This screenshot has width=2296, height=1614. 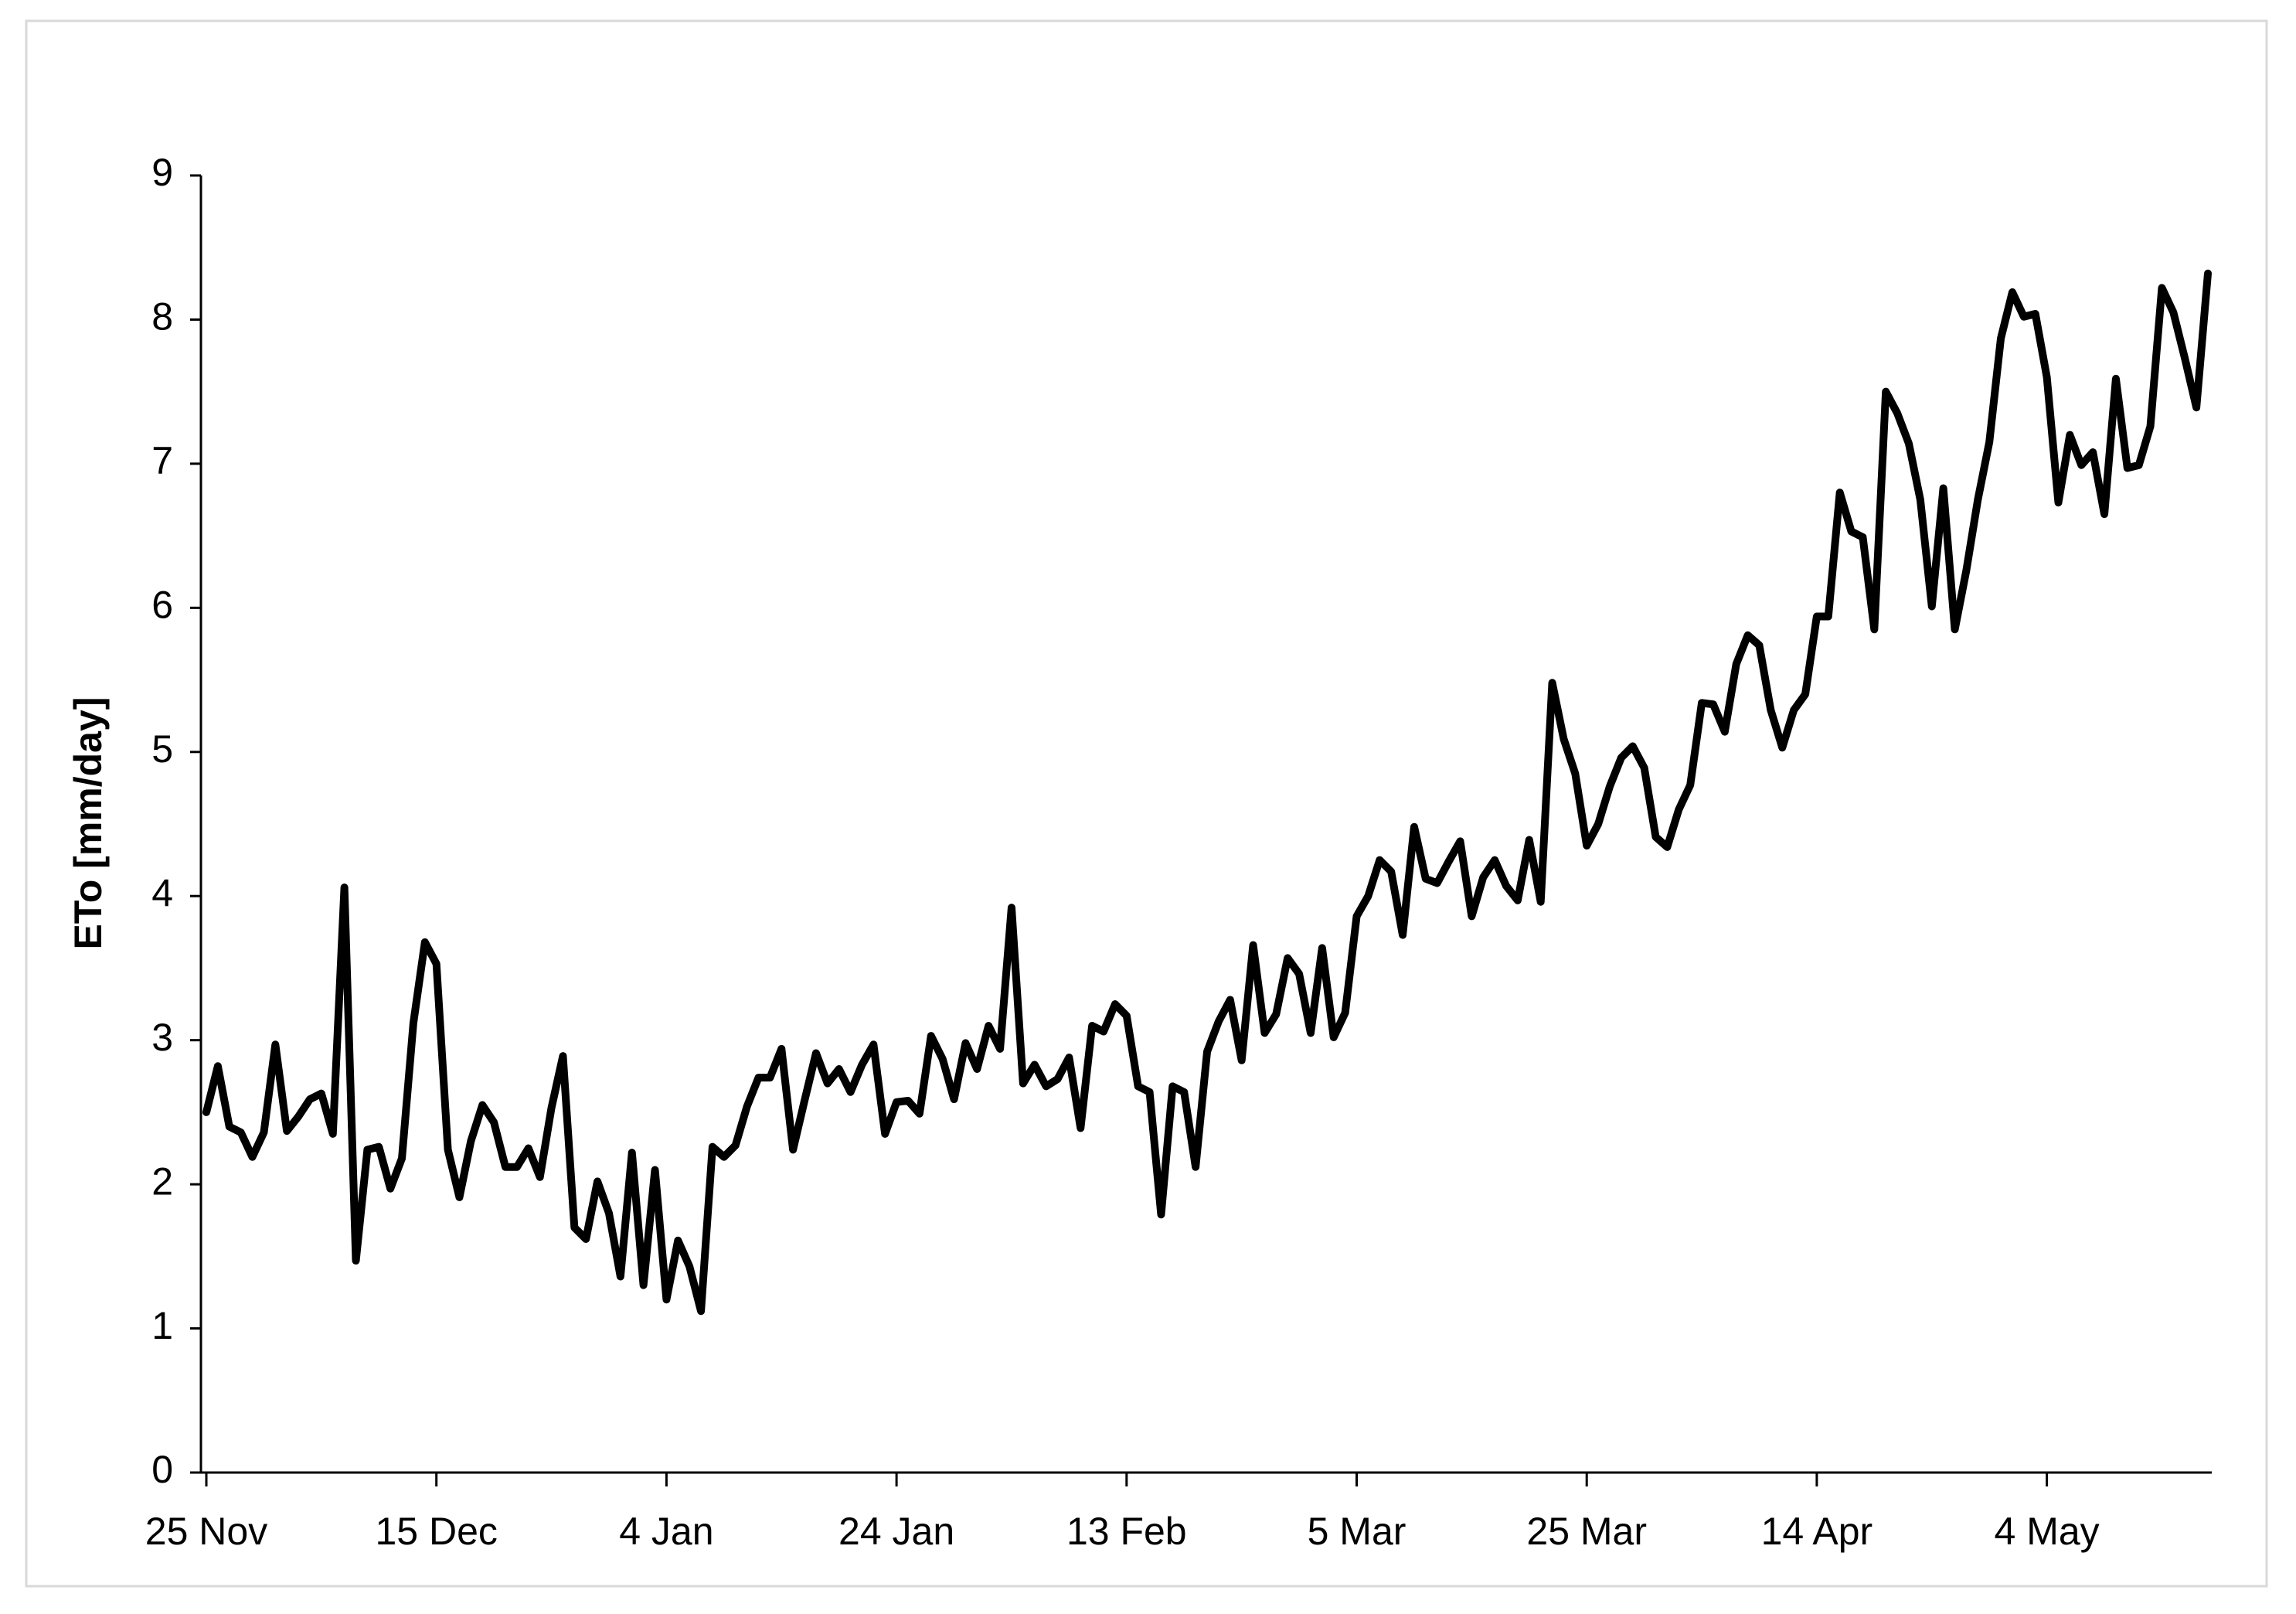 What do you see at coordinates (2048, 1531) in the screenshot?
I see `x-tick-label: 4 May` at bounding box center [2048, 1531].